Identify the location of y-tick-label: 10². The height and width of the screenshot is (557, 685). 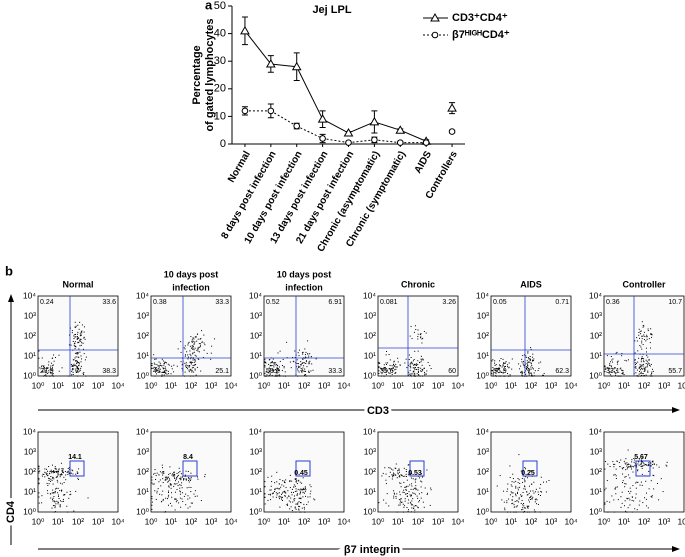
(370, 471).